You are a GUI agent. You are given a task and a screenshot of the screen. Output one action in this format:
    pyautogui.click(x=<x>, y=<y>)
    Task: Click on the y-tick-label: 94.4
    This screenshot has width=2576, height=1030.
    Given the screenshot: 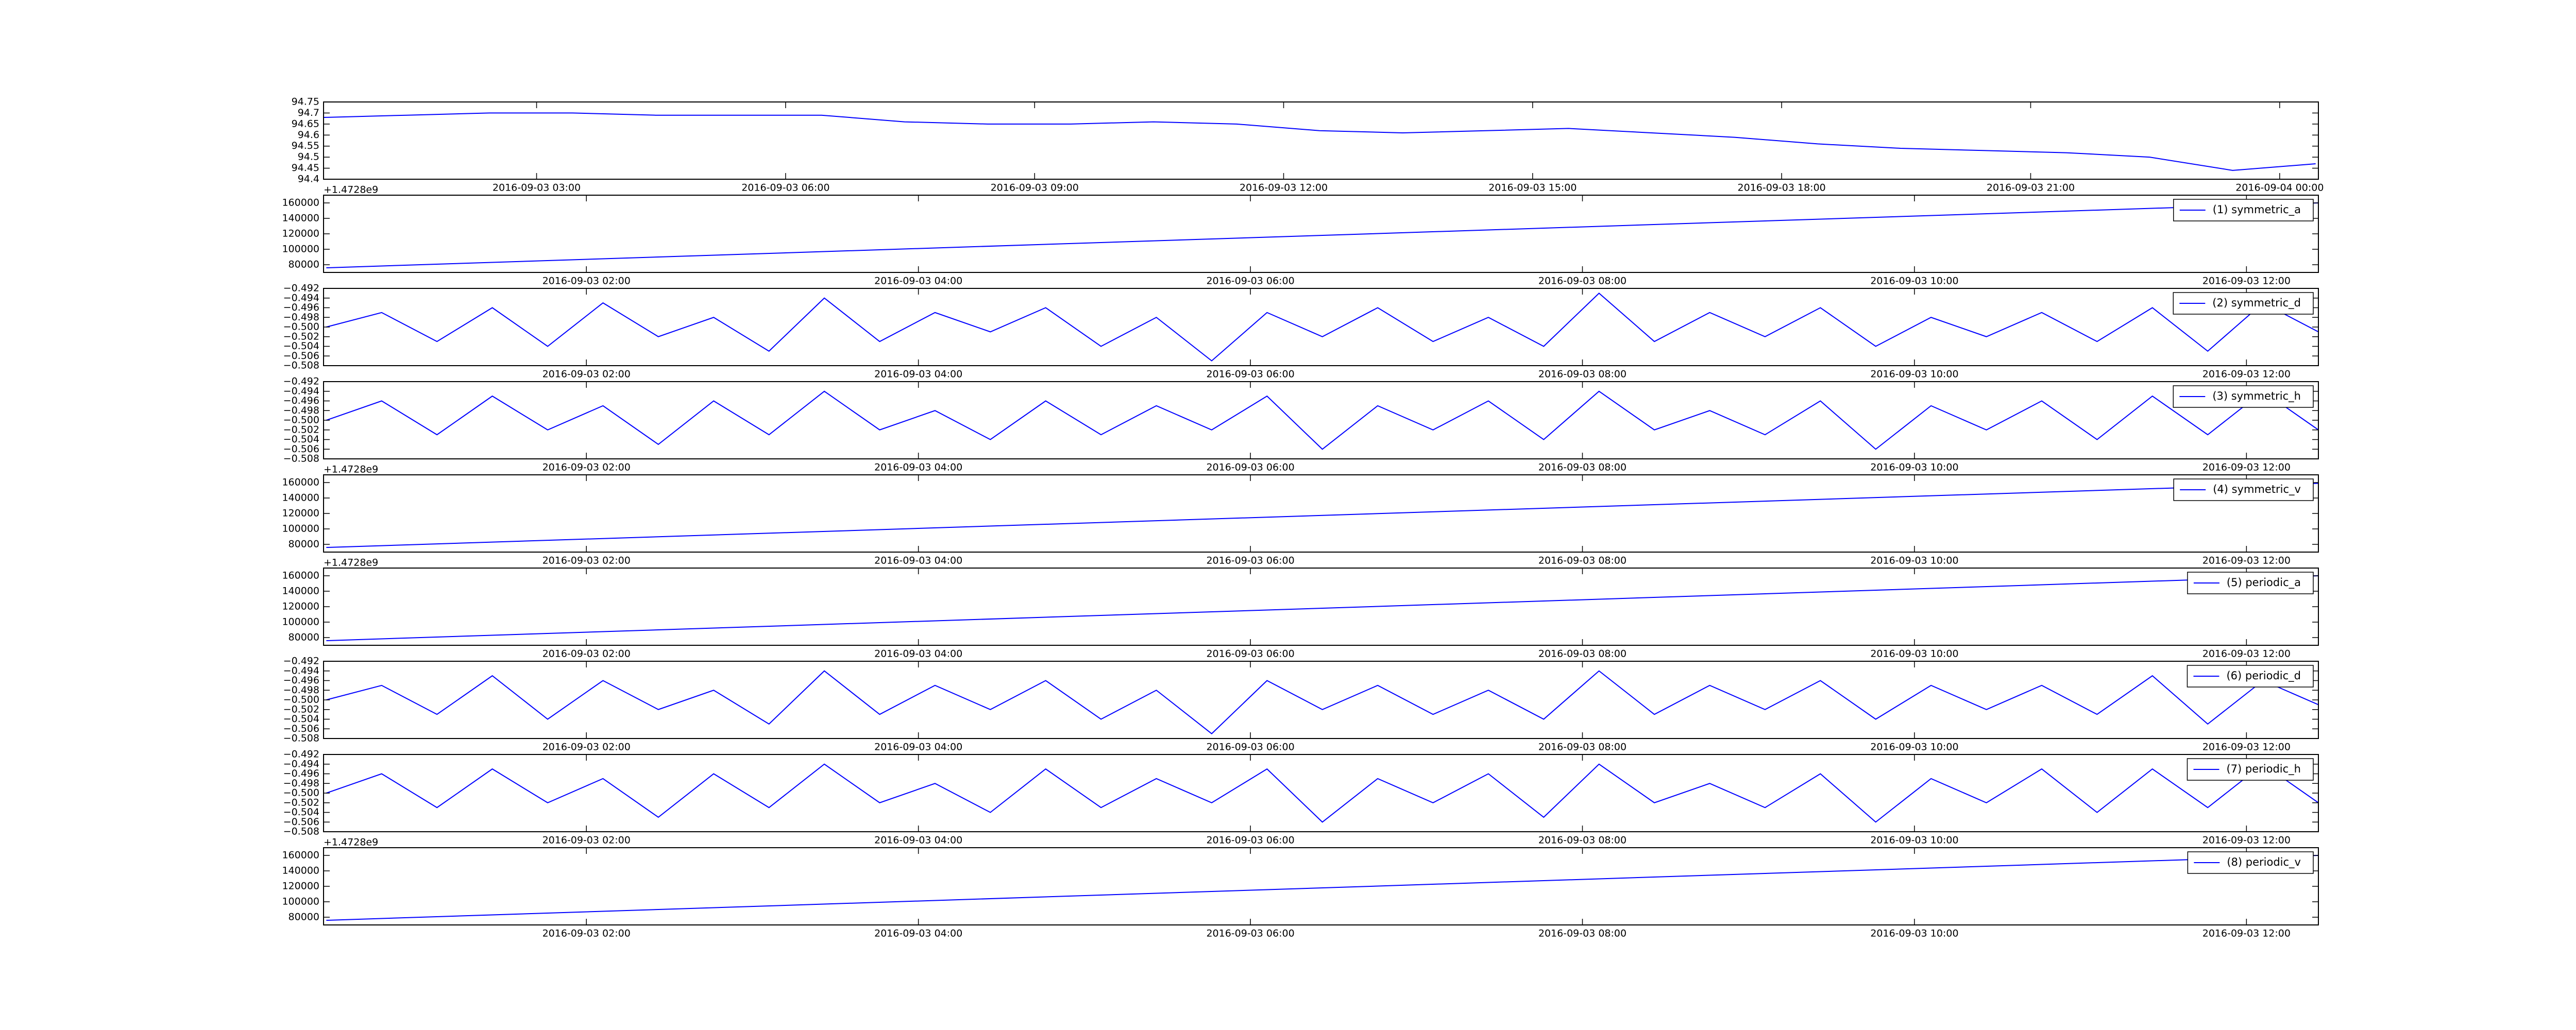 What is the action you would take?
    pyautogui.click(x=308, y=179)
    